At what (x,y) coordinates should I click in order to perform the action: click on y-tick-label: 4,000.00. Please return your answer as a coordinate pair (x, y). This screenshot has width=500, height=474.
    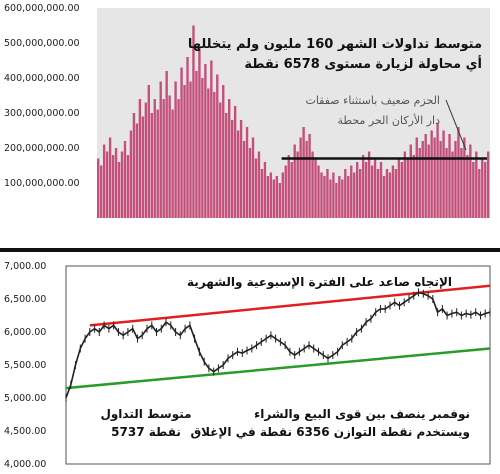
    Looking at the image, I should click on (25, 464).